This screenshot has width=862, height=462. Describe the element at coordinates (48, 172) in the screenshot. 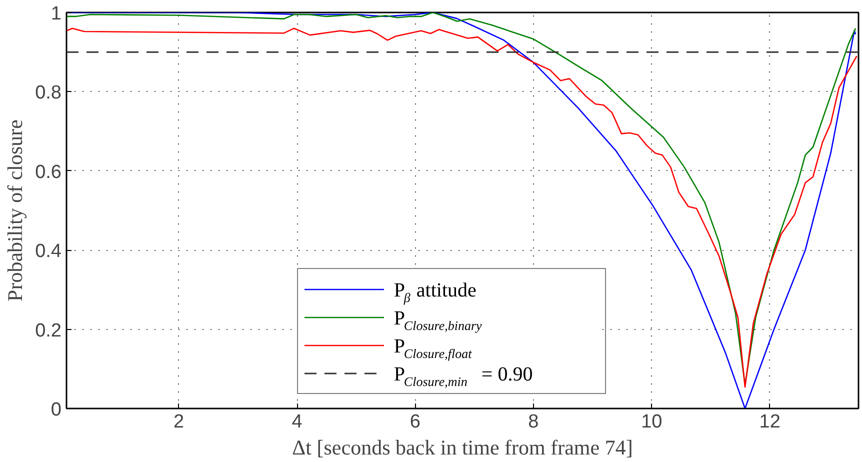

I see `y-tick-label: 0.6` at that location.